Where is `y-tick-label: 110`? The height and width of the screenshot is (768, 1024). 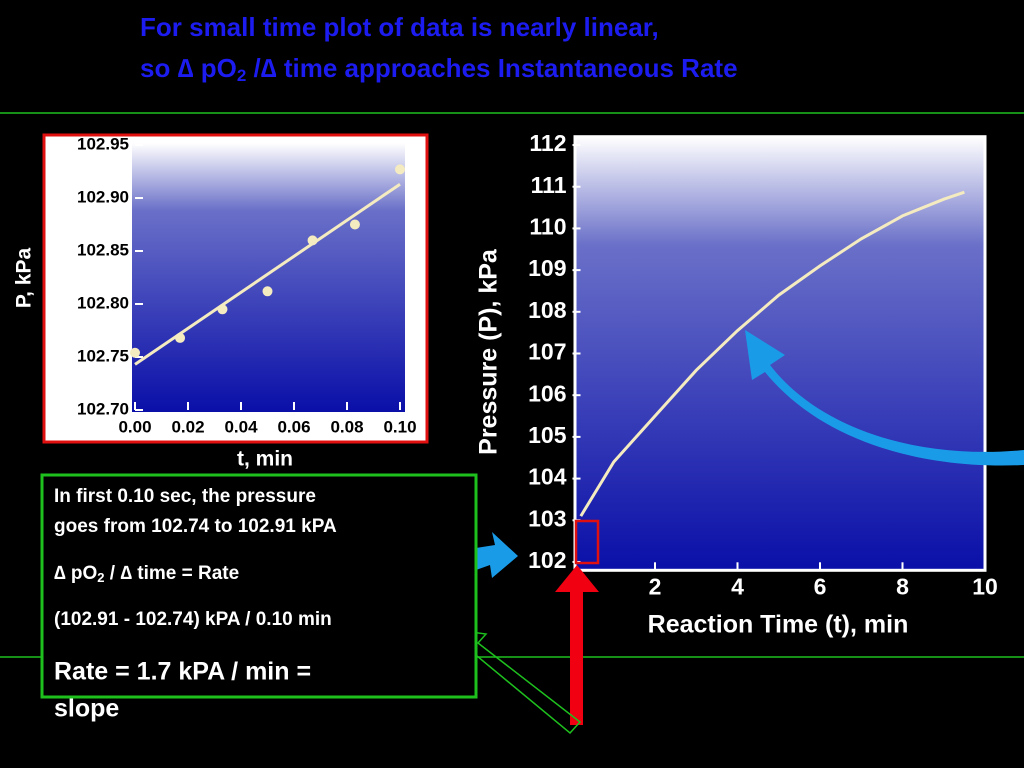
y-tick-label: 110 is located at coordinates (547, 227).